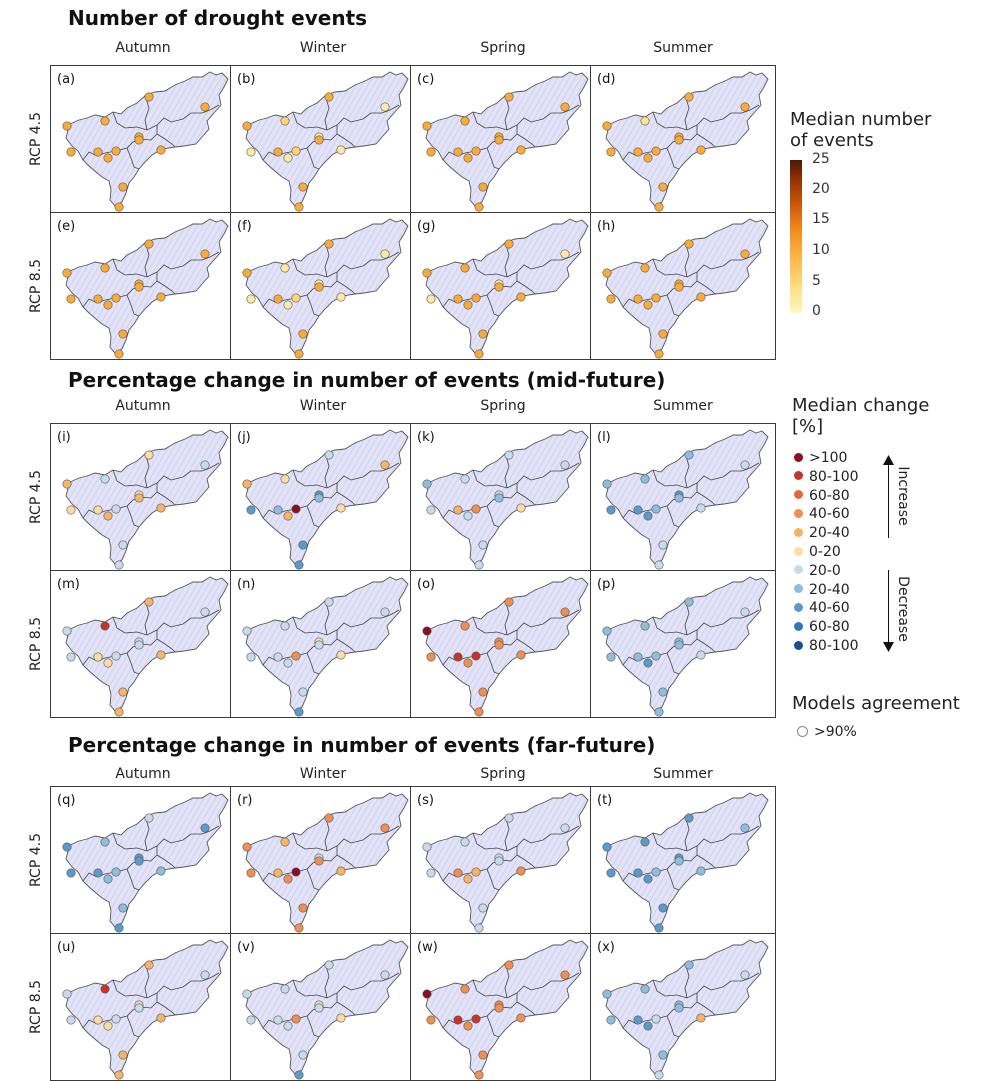  What do you see at coordinates (834, 646) in the screenshot?
I see `legend-change-label: 80-100` at bounding box center [834, 646].